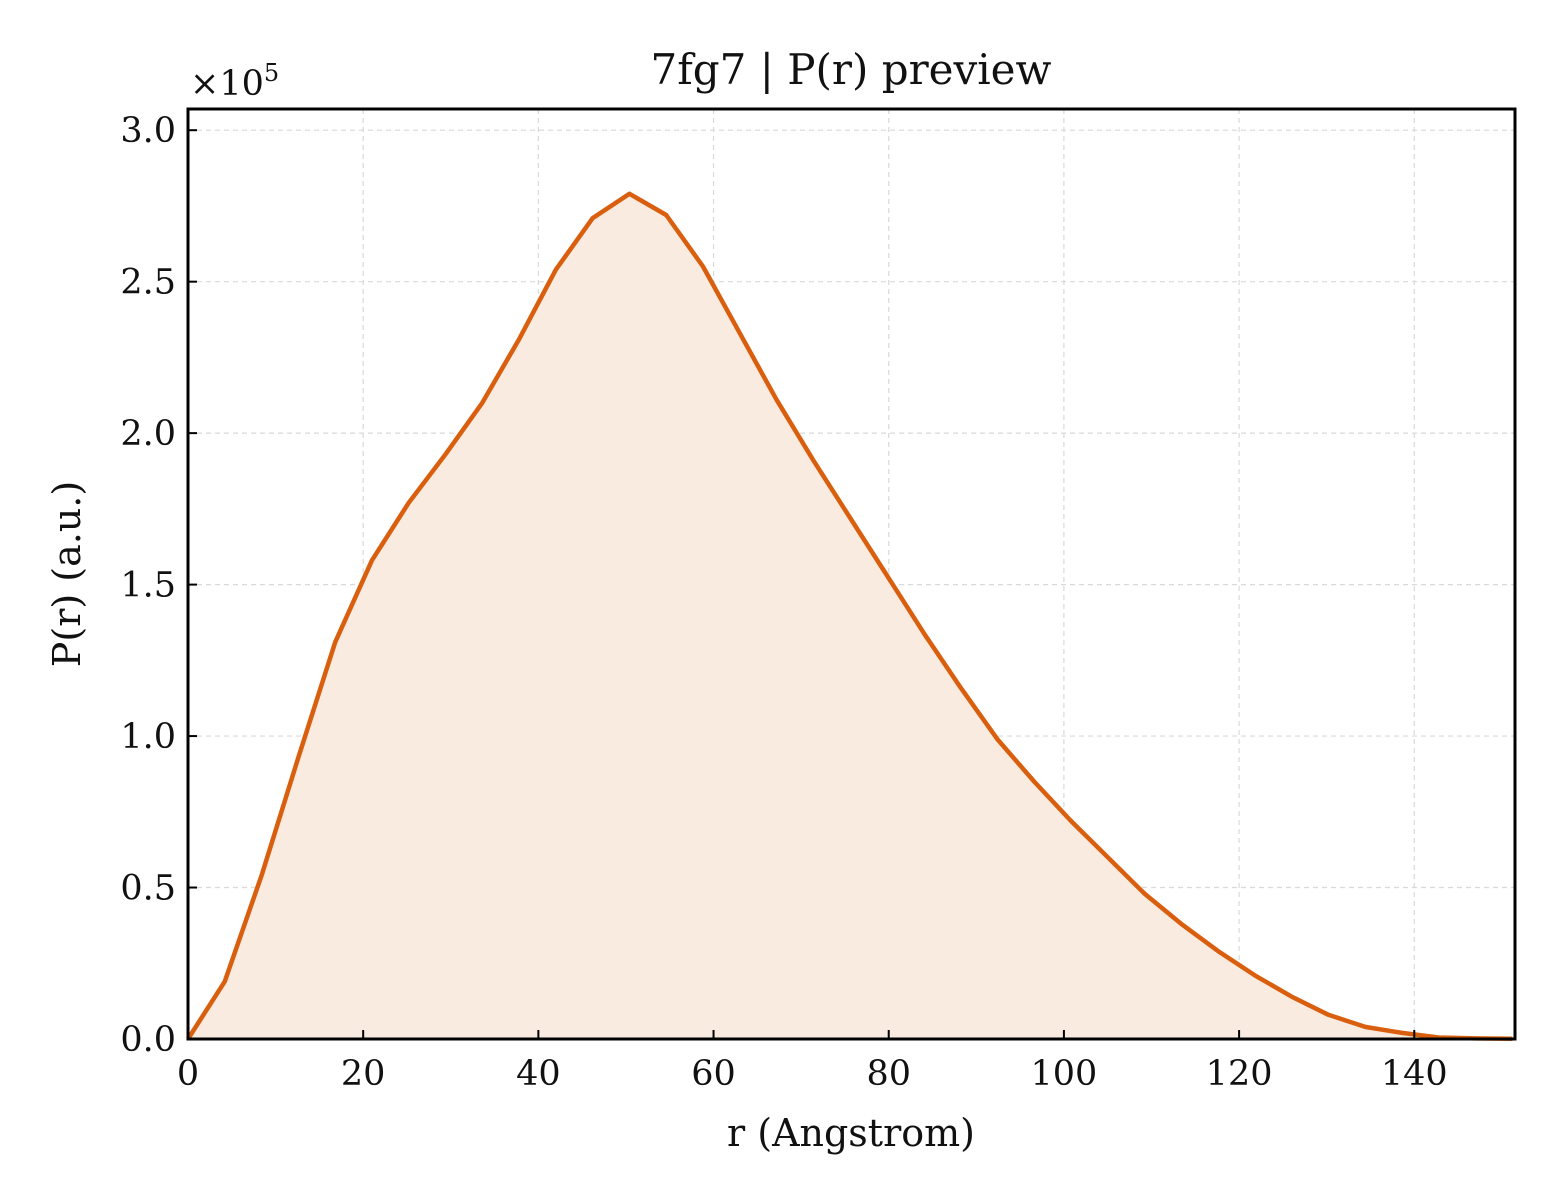  Describe the element at coordinates (148, 1040) in the screenshot. I see `y-tick-label: 0.0` at that location.